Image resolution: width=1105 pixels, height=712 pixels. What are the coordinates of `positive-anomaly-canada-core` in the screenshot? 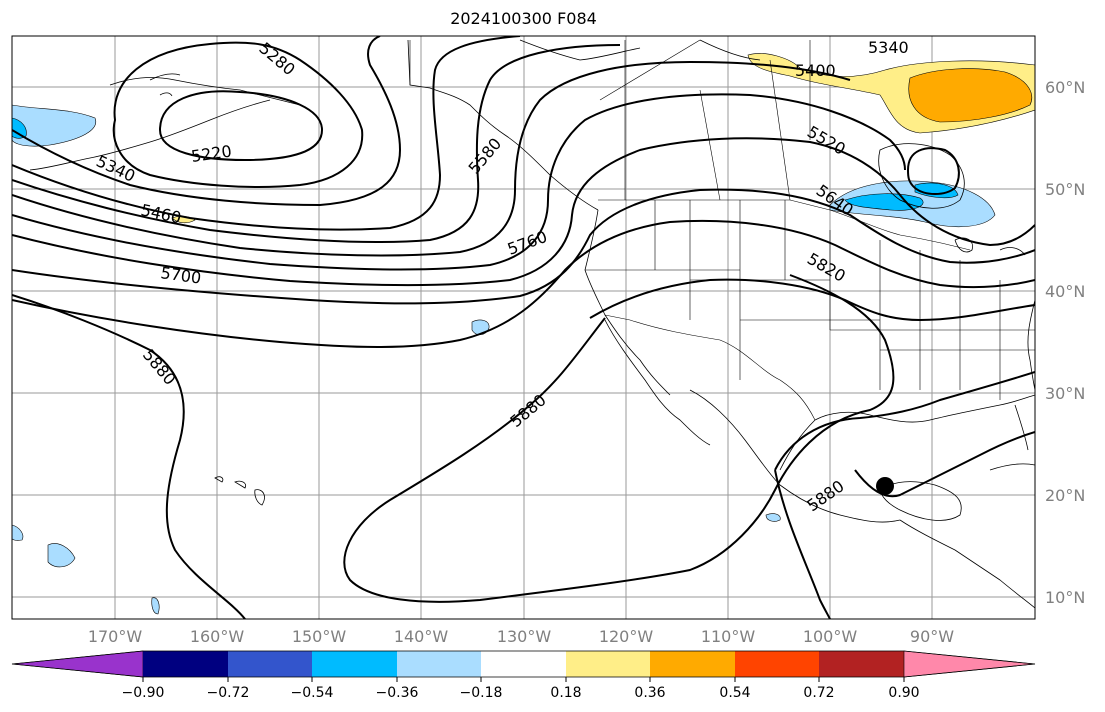 It's located at (970, 95).